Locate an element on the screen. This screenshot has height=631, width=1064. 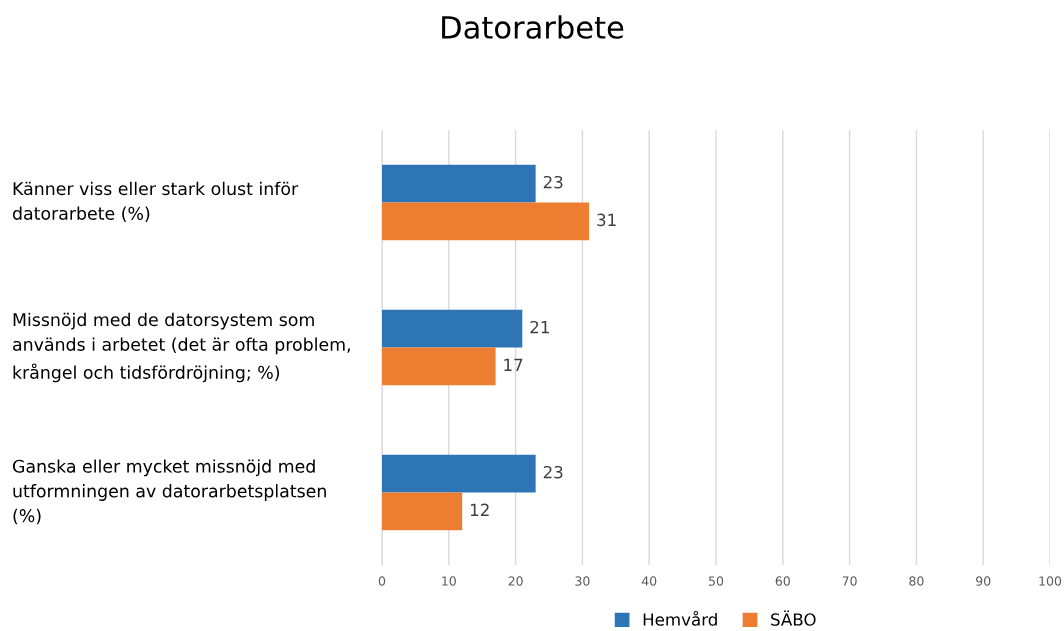
x-tick-label: 10 is located at coordinates (449, 581).